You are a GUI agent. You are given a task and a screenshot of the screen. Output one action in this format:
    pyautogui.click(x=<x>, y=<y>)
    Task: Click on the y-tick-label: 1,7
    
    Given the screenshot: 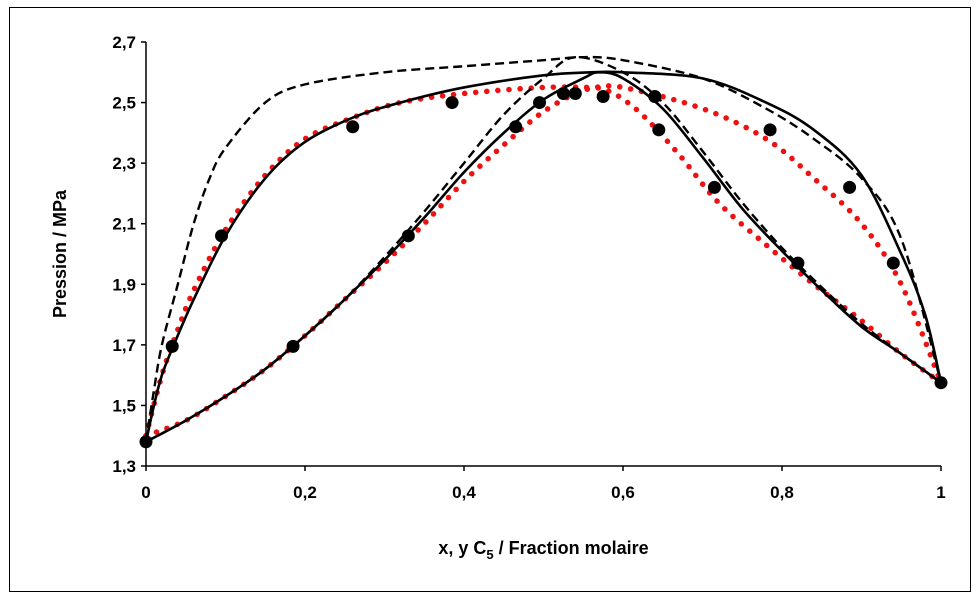 What is the action you would take?
    pyautogui.click(x=124, y=345)
    